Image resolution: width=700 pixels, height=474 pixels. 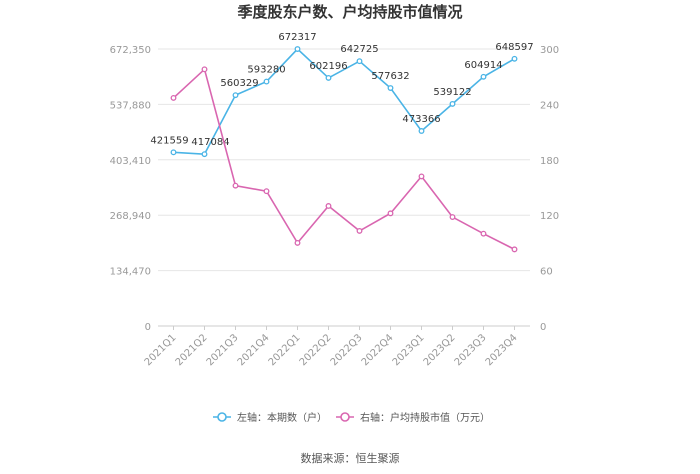 What do you see at coordinates (514, 47) in the screenshot?
I see `data-label: 648597` at bounding box center [514, 47].